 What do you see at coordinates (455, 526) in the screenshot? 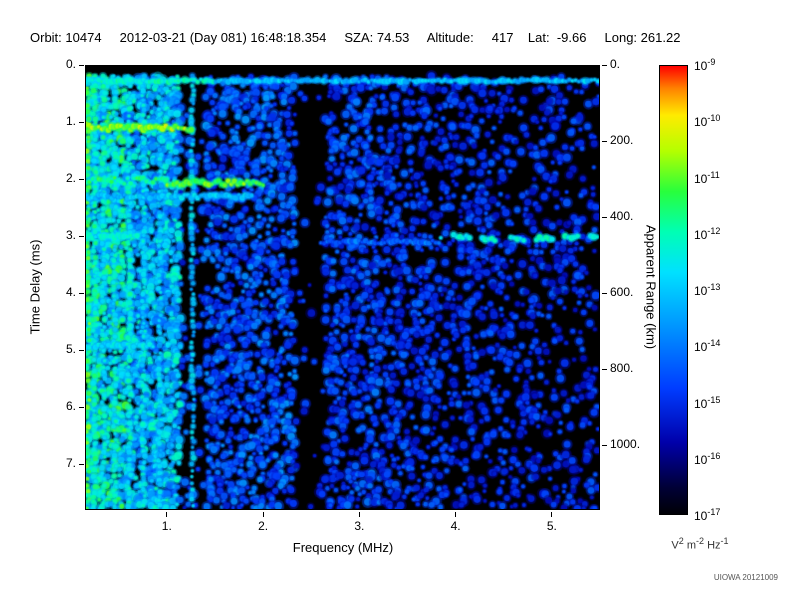
I see `x-tick-label: 4.` at bounding box center [455, 526].